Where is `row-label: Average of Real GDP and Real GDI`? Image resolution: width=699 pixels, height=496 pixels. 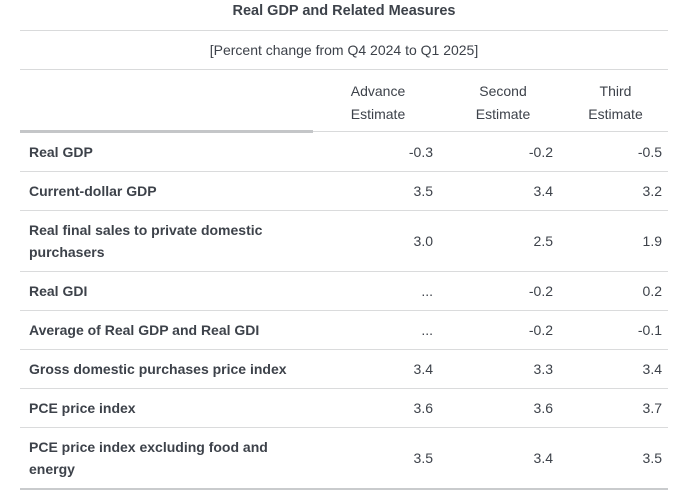
row-label: Average of Real GDP and Real GDI is located at coordinates (166, 330).